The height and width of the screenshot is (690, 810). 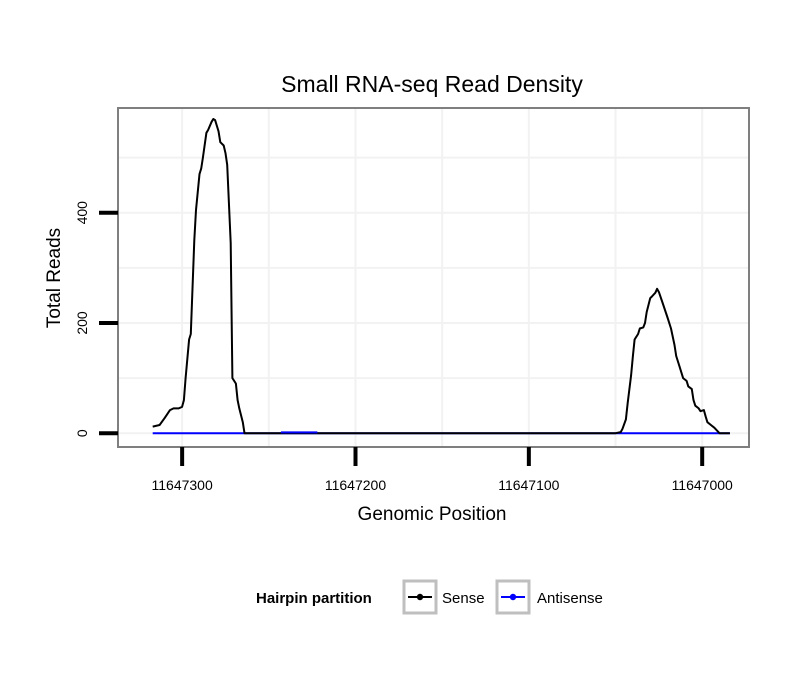 What do you see at coordinates (82, 433) in the screenshot?
I see `y-tick-label: 0` at bounding box center [82, 433].